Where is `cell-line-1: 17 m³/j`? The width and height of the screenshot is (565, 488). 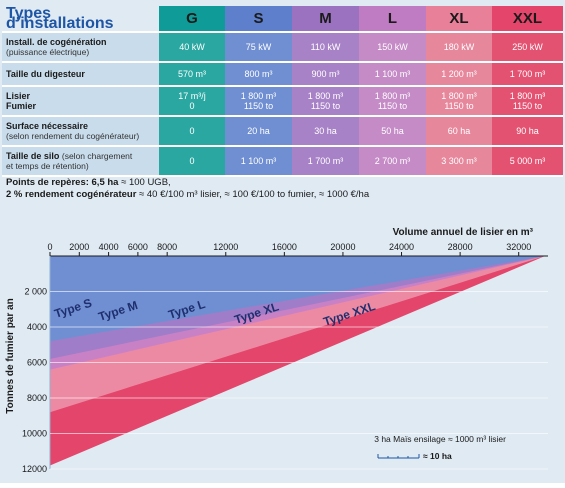
cell-line-1: 17 m³/j is located at coordinates (192, 96).